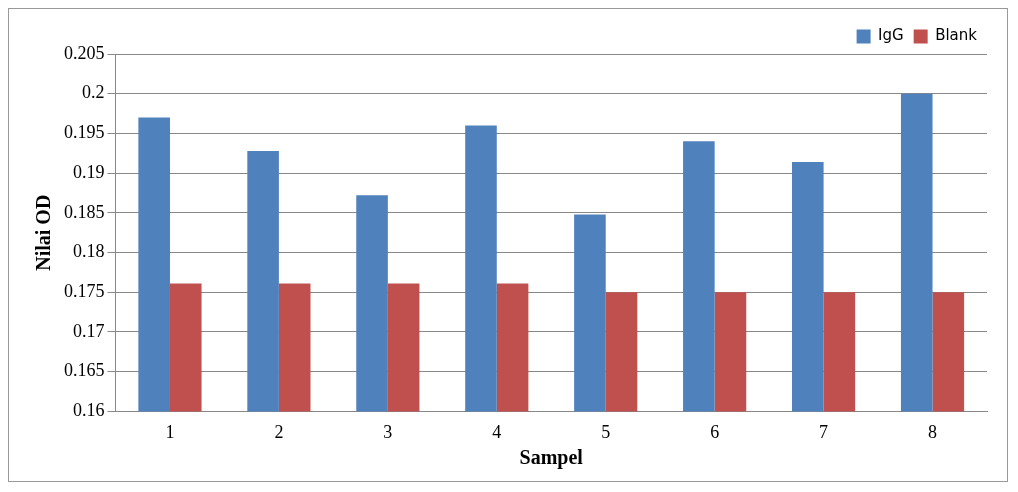 Image resolution: width=1018 pixels, height=492 pixels. Describe the element at coordinates (497, 431) in the screenshot. I see `x-tick-label: 4` at that location.